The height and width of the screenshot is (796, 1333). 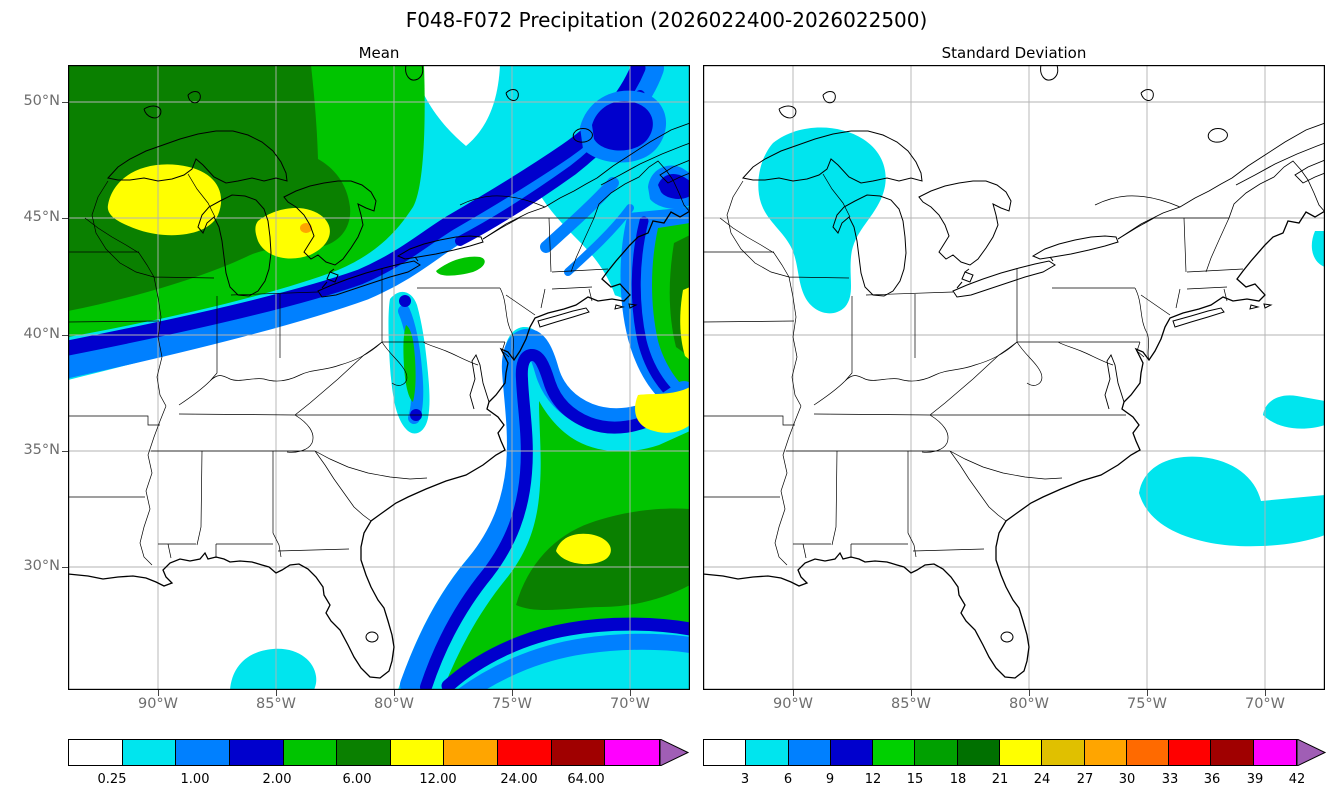 What do you see at coordinates (1029, 704) in the screenshot?
I see `lon-tick-label: 80°W` at bounding box center [1029, 704].